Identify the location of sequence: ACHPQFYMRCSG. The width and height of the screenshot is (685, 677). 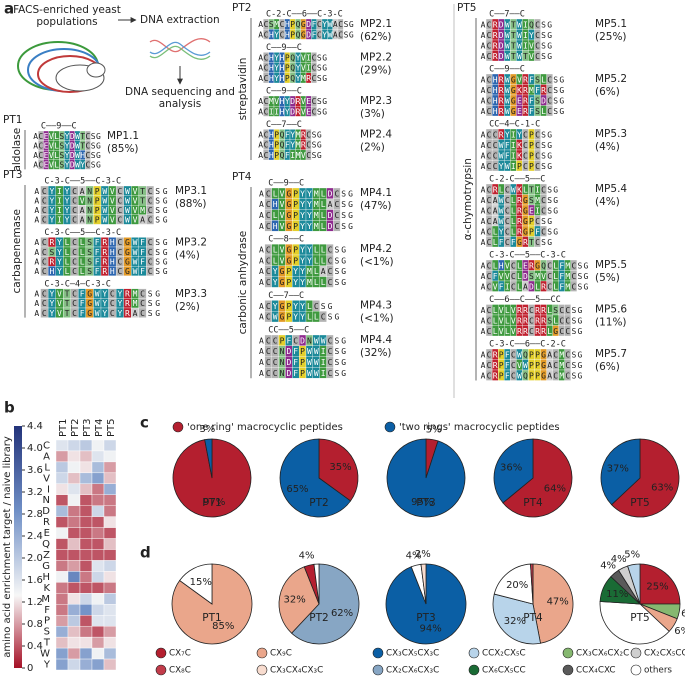
(290, 144).